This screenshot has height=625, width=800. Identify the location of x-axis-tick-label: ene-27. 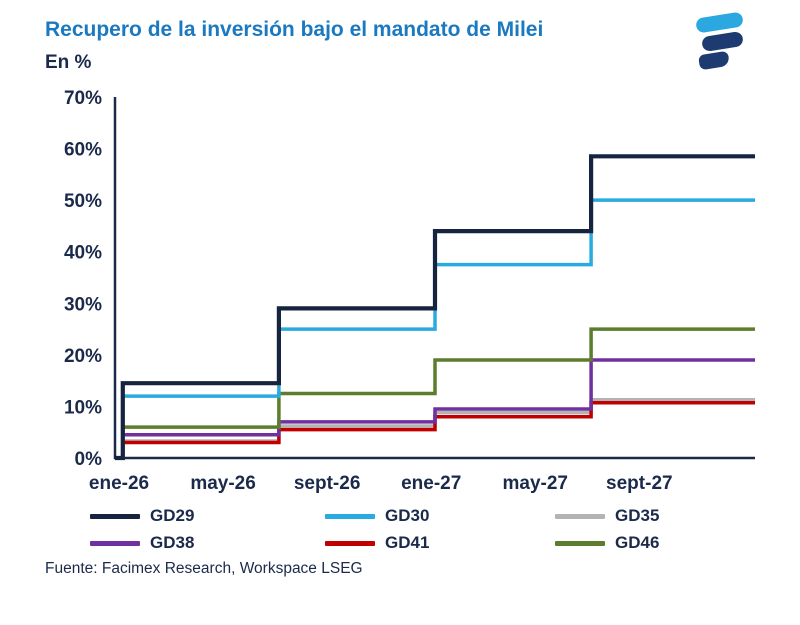
(431, 483).